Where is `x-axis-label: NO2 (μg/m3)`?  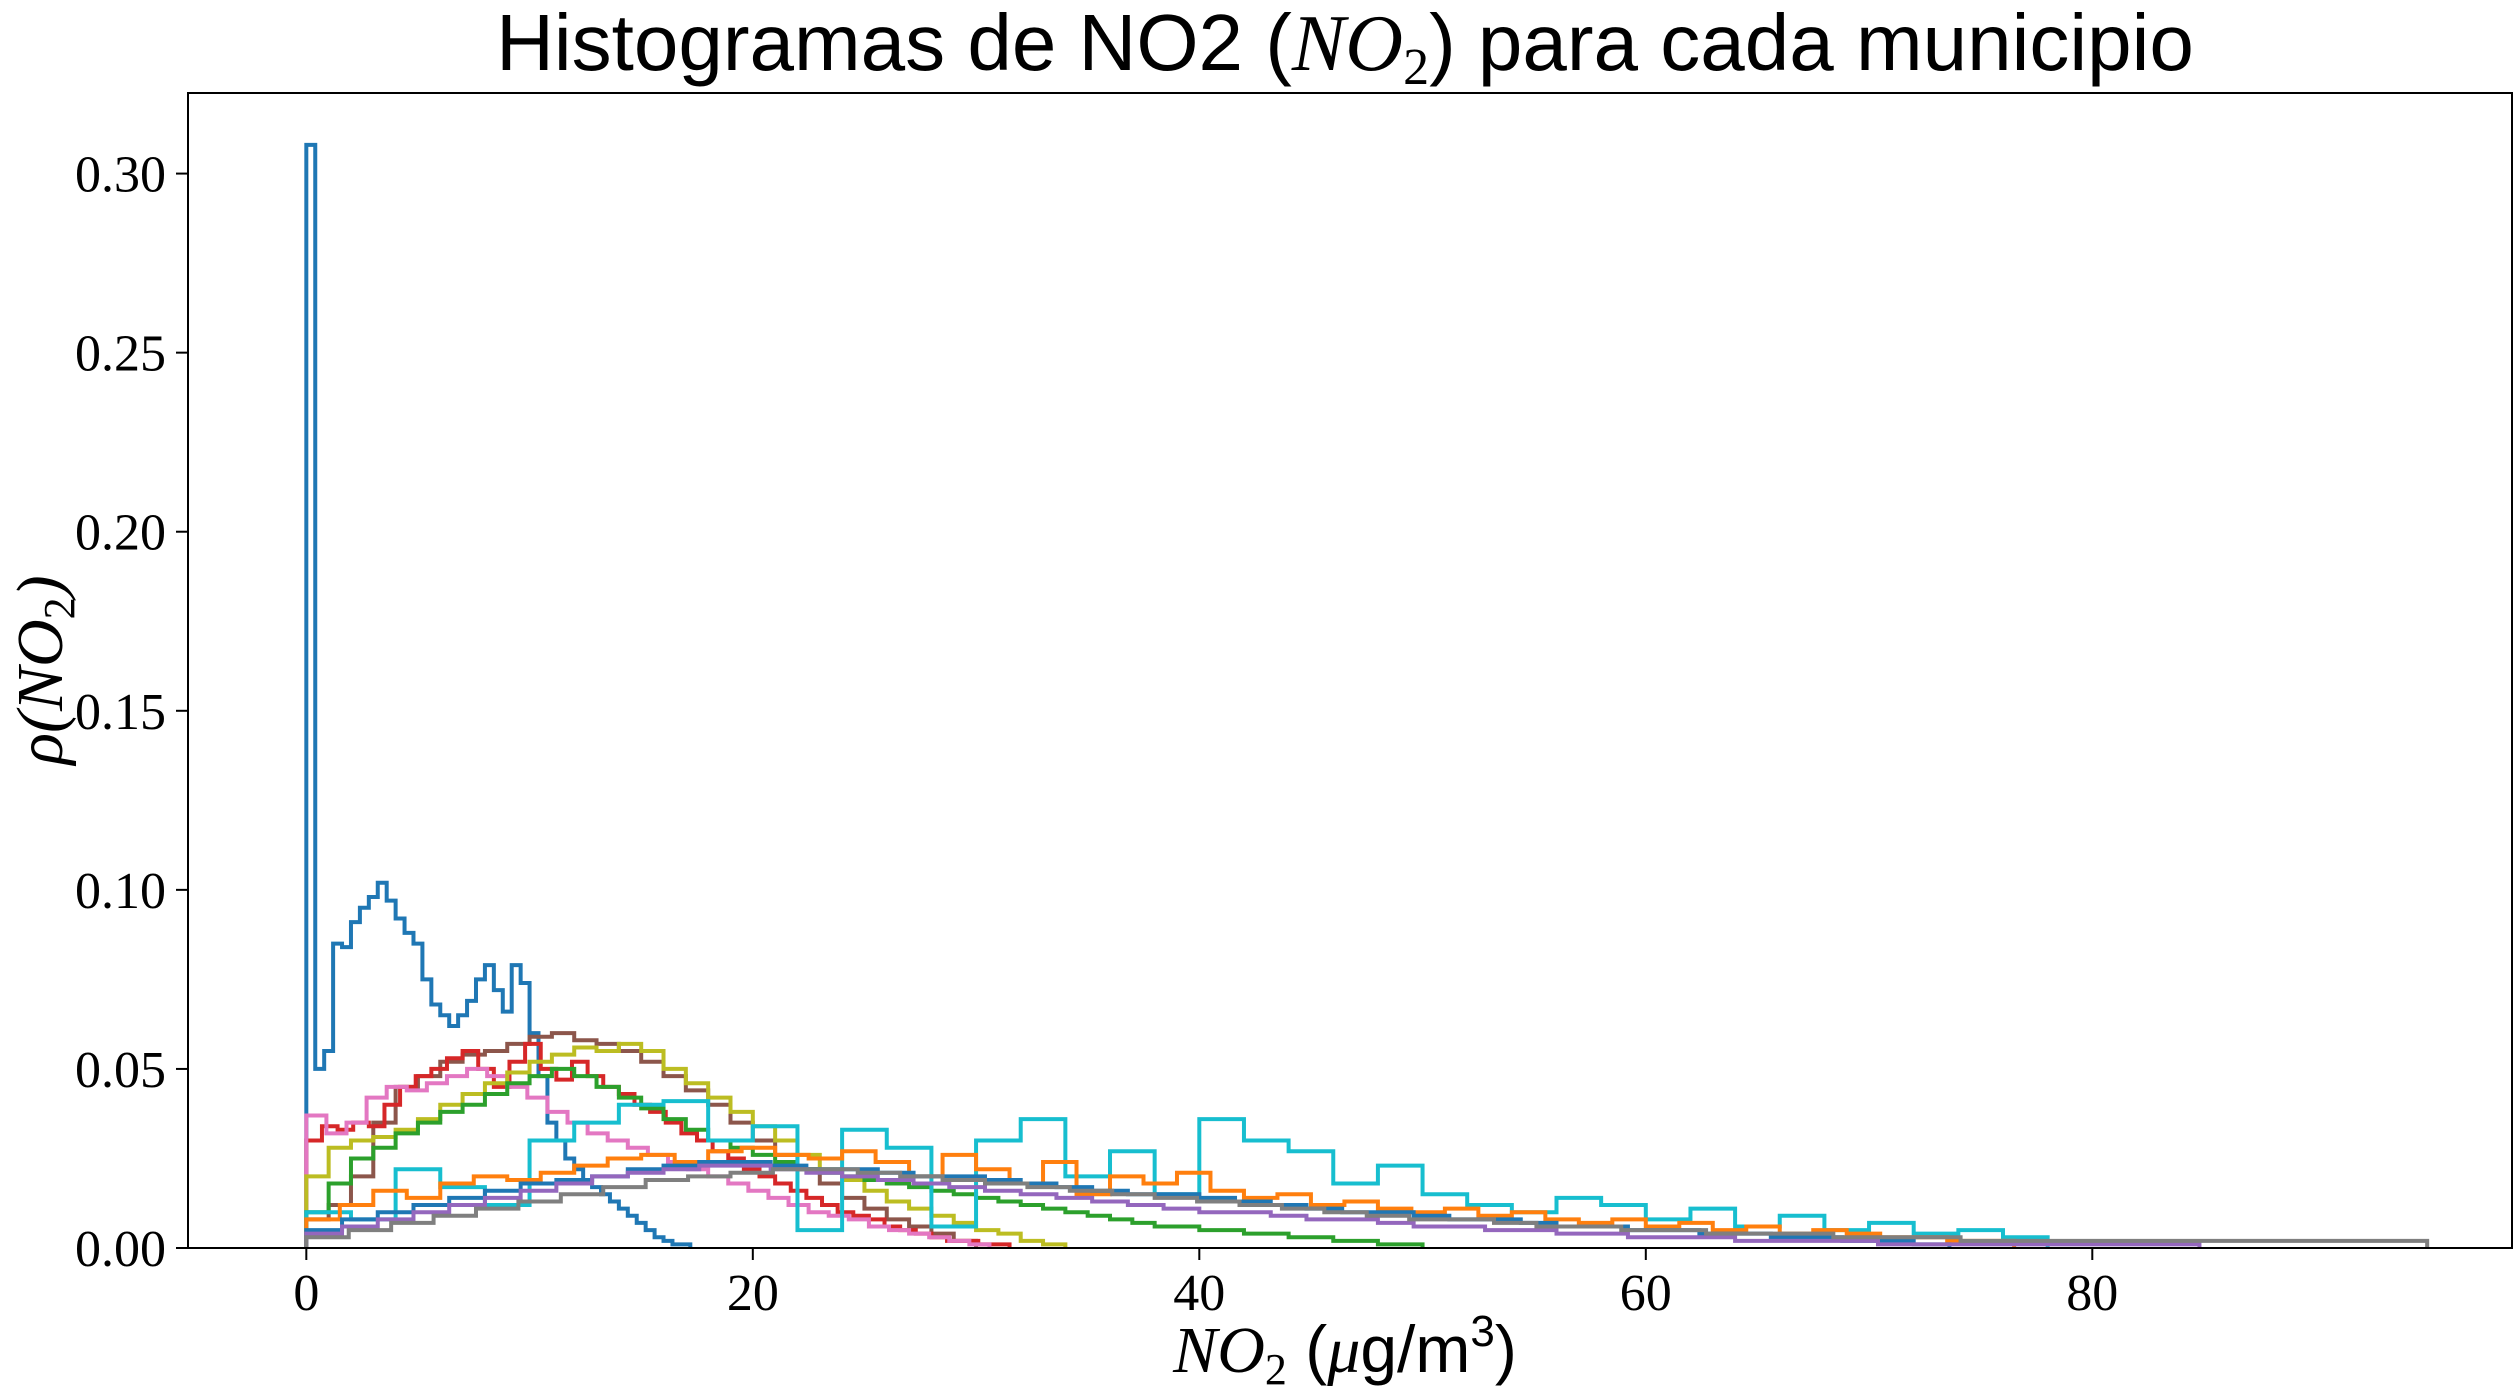 x-axis-label: NO2 (μg/m3) is located at coordinates (1344, 1350).